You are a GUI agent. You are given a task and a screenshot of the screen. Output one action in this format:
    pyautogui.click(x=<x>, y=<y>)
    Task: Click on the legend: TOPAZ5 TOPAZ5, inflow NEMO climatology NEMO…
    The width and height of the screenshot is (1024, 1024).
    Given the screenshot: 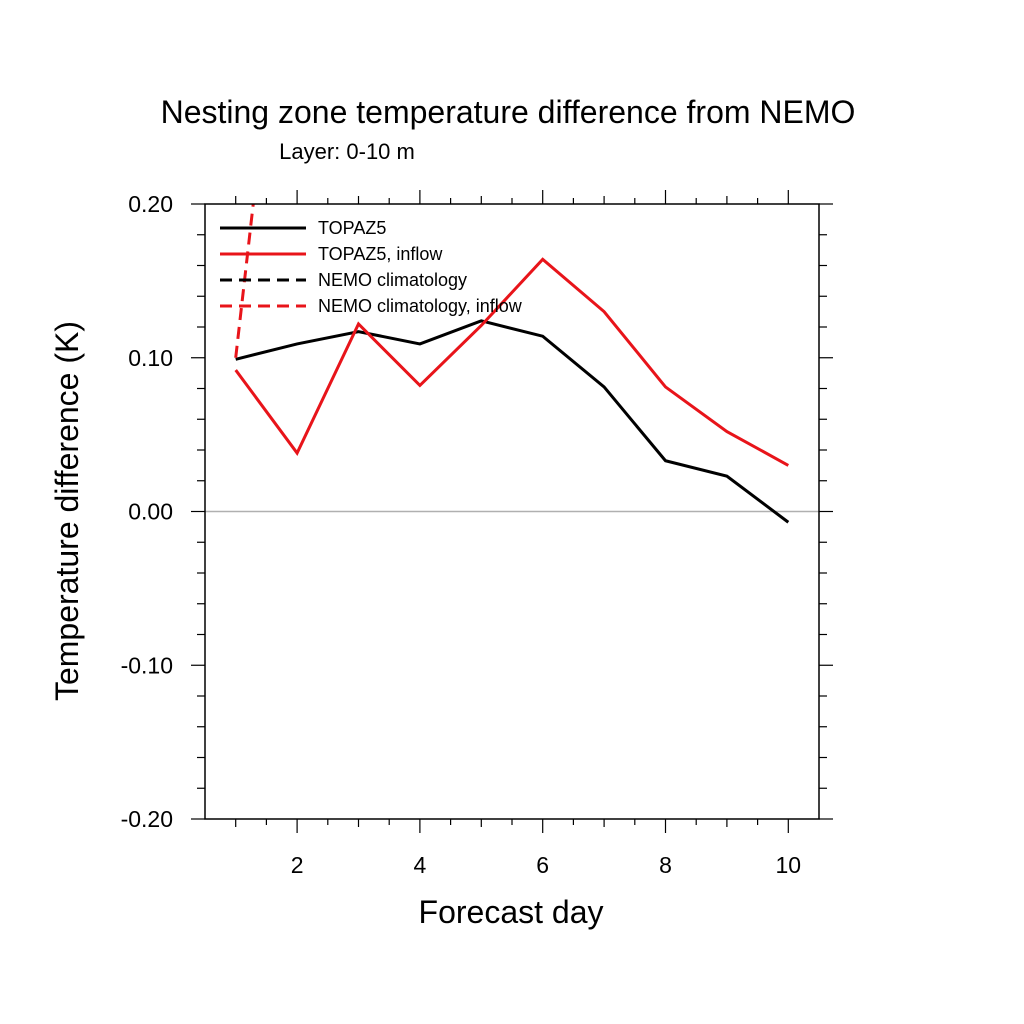 What is the action you would take?
    pyautogui.click(x=371, y=267)
    